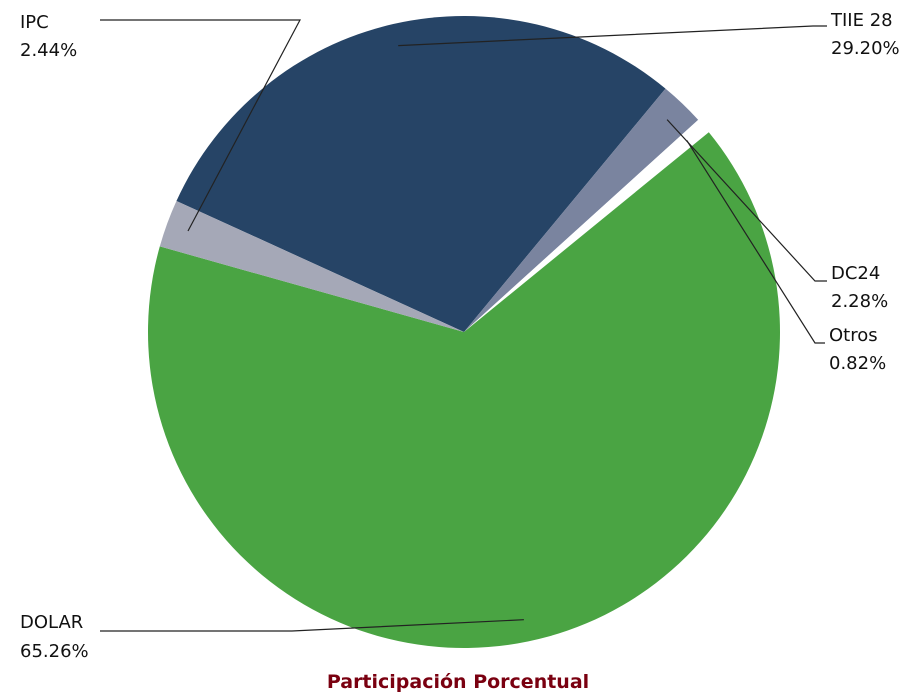 This screenshot has width=916, height=695. What do you see at coordinates (311, 266) in the screenshot?
I see `slice-ipc` at bounding box center [311, 266].